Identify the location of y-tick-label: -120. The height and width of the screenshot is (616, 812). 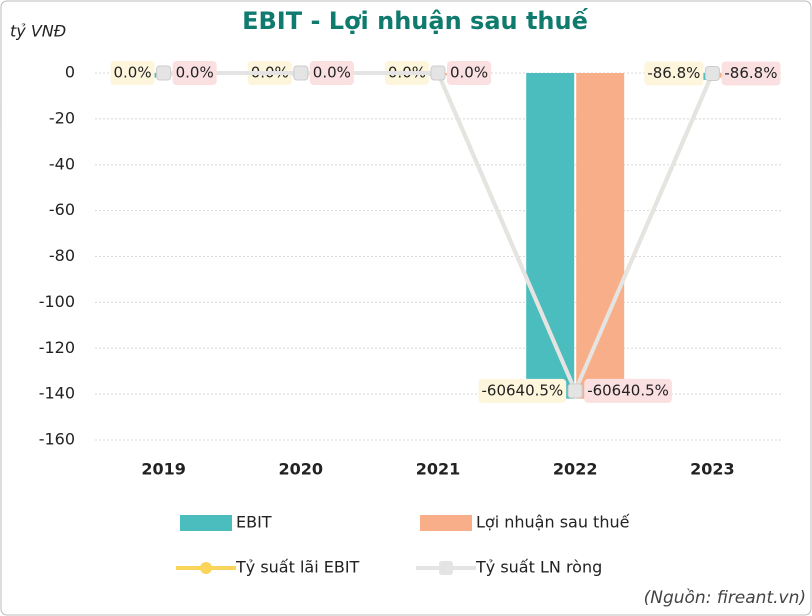
(57, 347).